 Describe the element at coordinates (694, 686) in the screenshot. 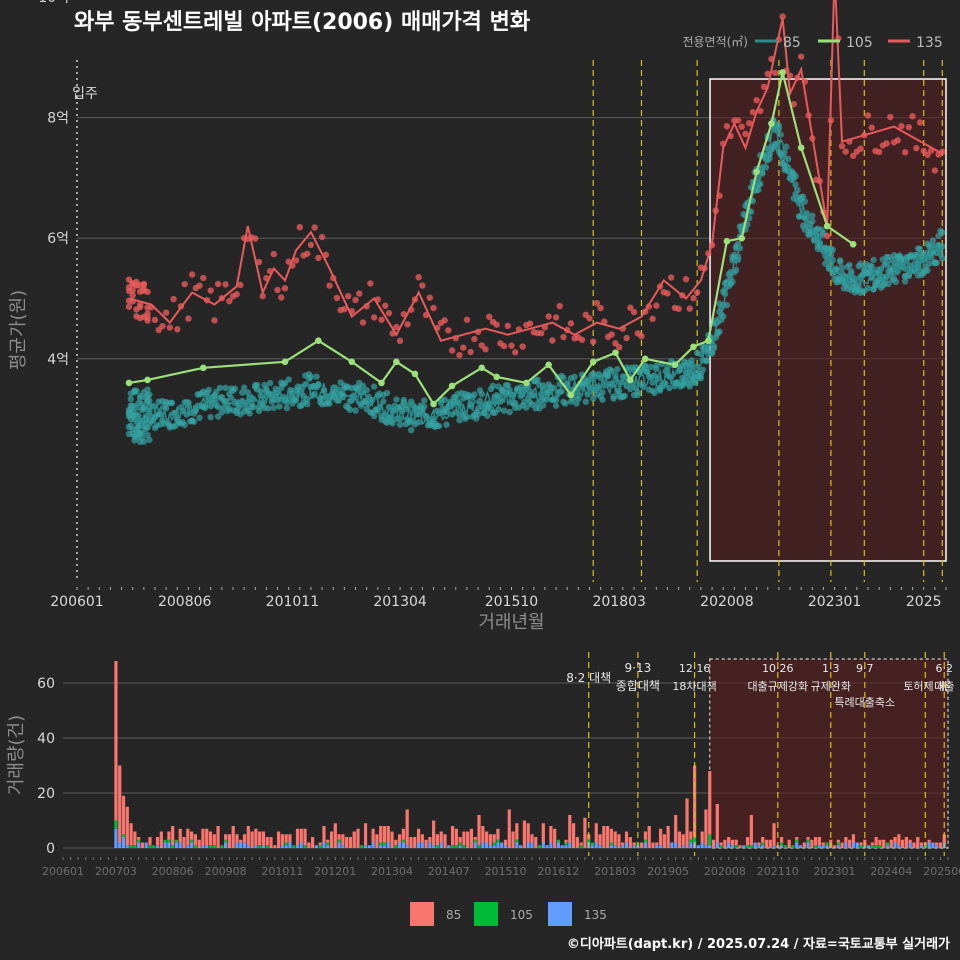

I see `policy-annotation-detail: 18차대책` at that location.